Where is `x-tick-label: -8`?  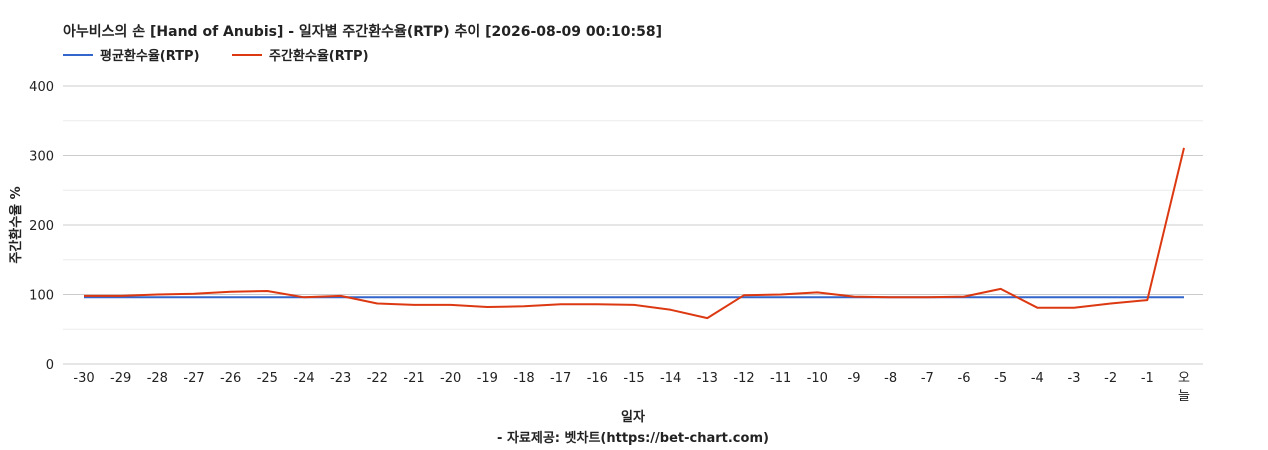
x-tick-label: -8 is located at coordinates (890, 378).